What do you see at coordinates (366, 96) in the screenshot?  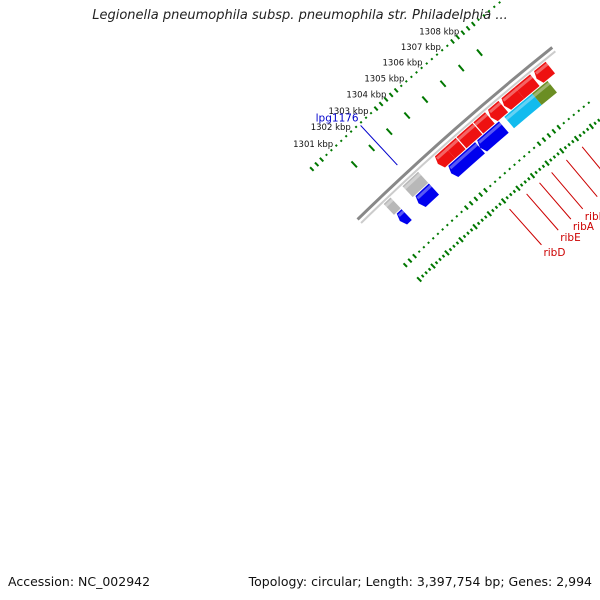 I see `tick-label-1304: 1304 kbp` at bounding box center [366, 96].